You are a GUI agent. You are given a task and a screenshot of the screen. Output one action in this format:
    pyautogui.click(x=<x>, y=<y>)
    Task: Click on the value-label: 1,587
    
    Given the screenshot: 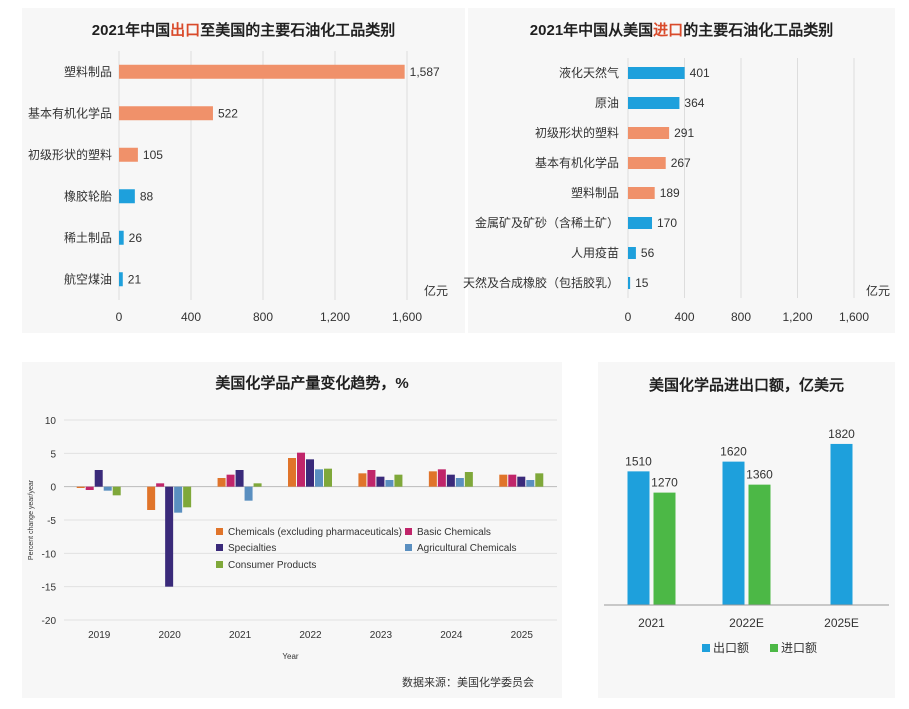 What is the action you would take?
    pyautogui.click(x=425, y=72)
    